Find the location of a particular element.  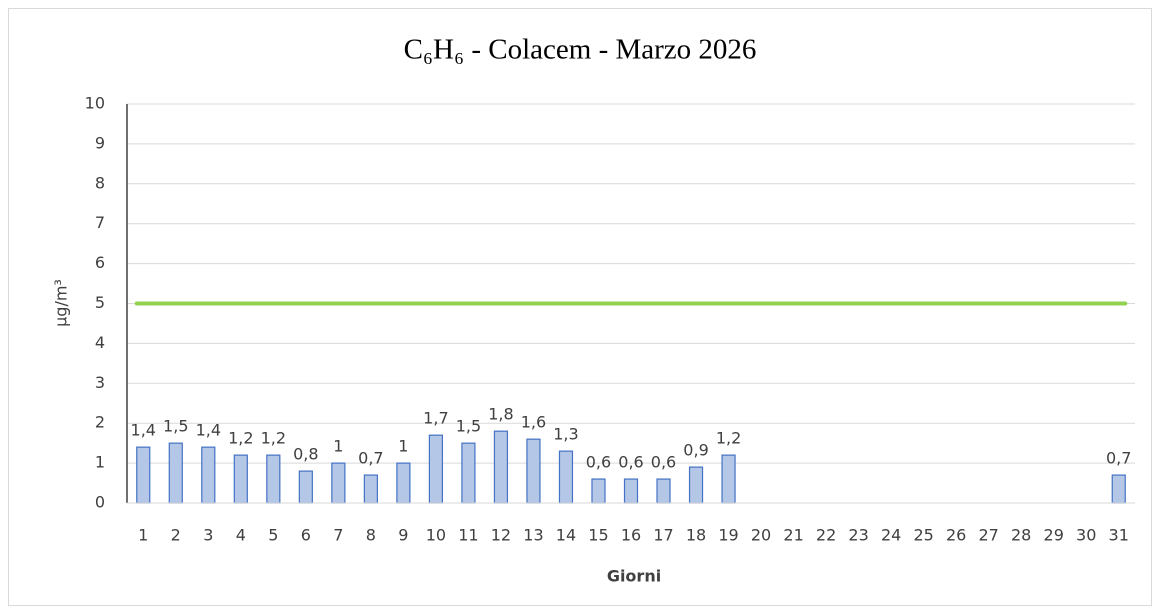

data-label: 1,8 is located at coordinates (500, 414).